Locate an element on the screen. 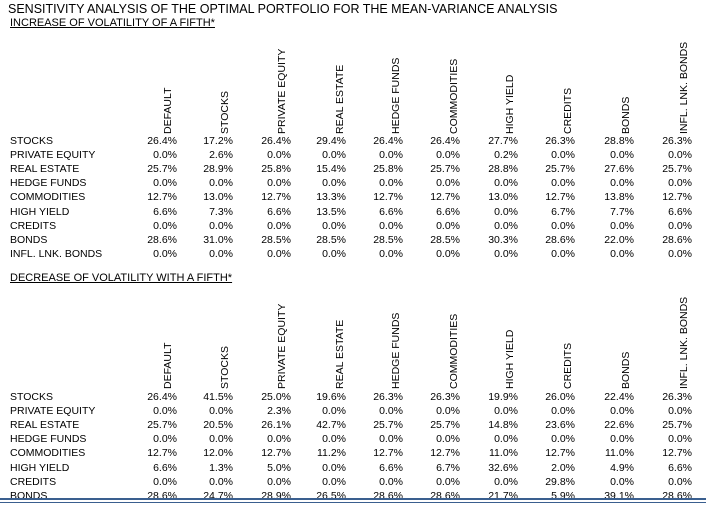 This screenshot has width=706, height=508. table-cell: 22.6% is located at coordinates (619, 425).